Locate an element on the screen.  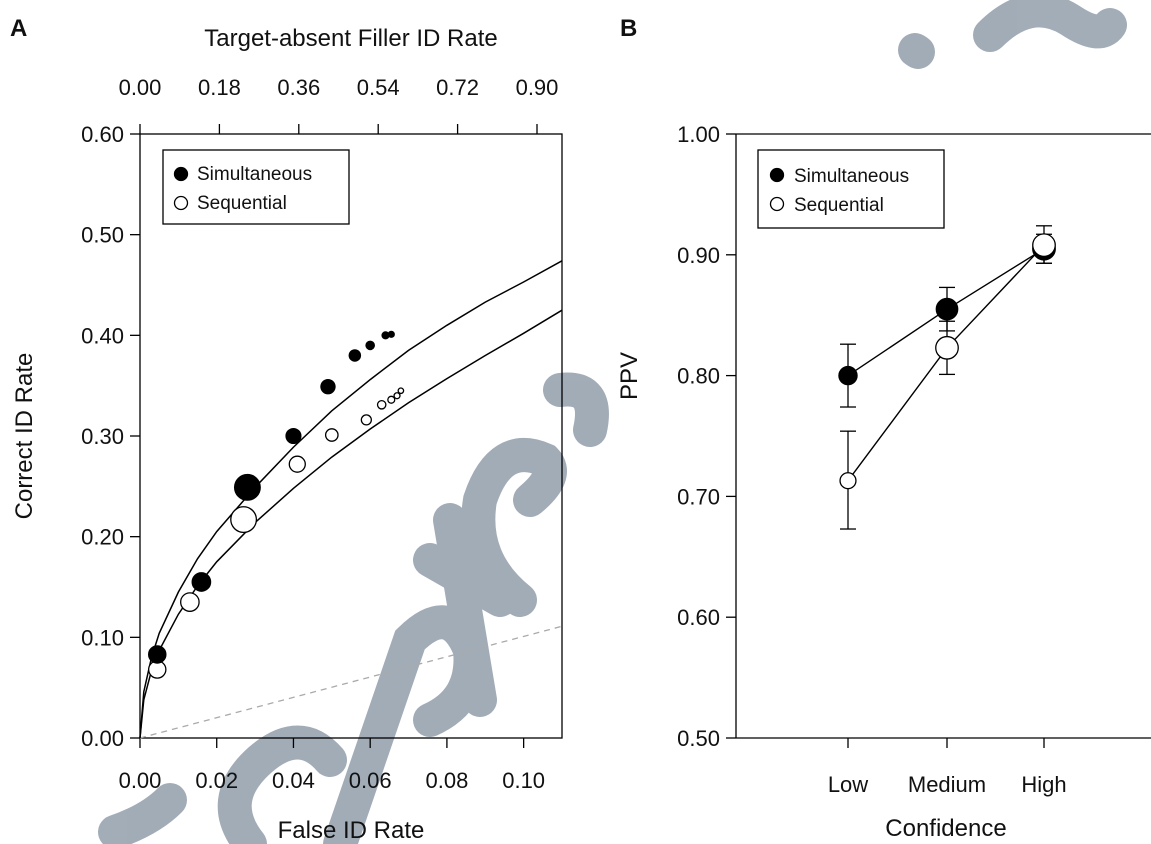
y-tick-label: 0.20 is located at coordinates (102, 537).